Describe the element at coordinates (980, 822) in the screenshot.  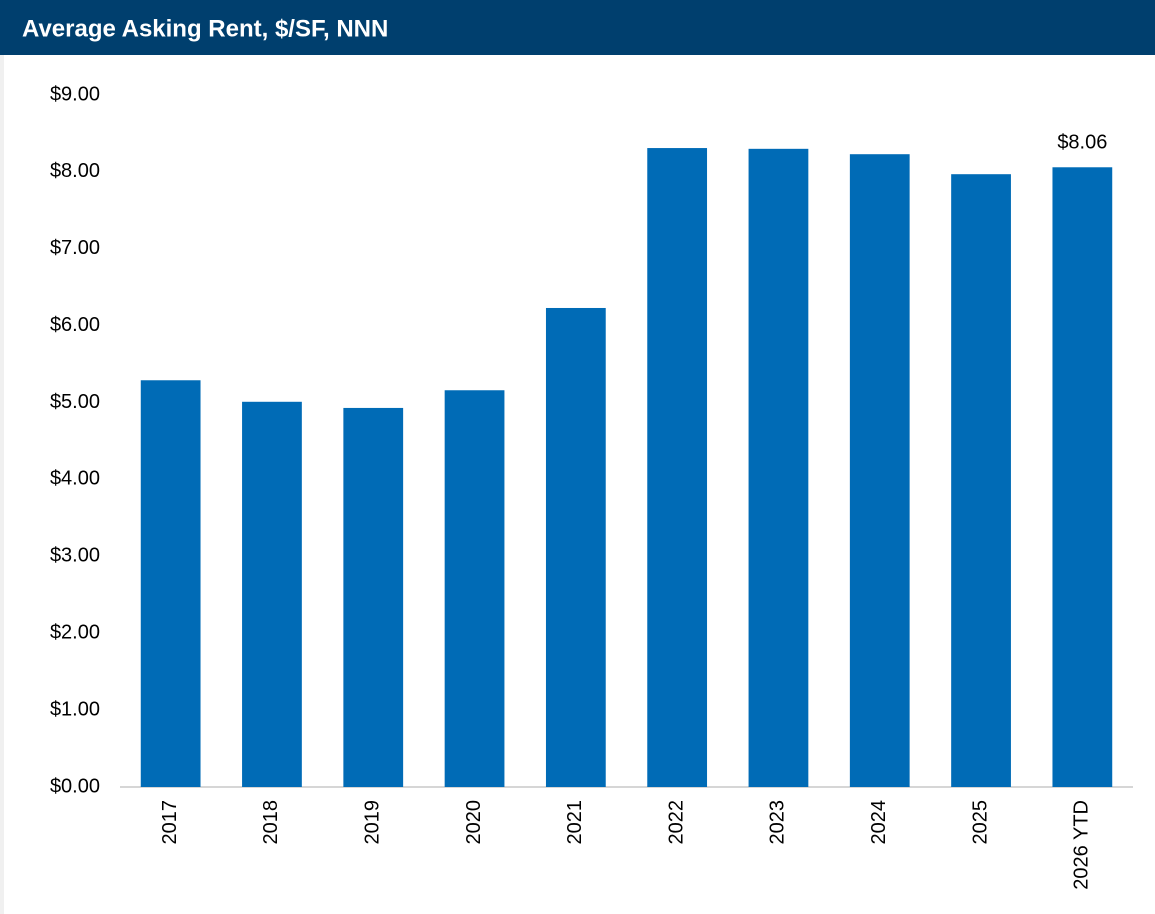
I see `x-tick-label: 2025` at that location.